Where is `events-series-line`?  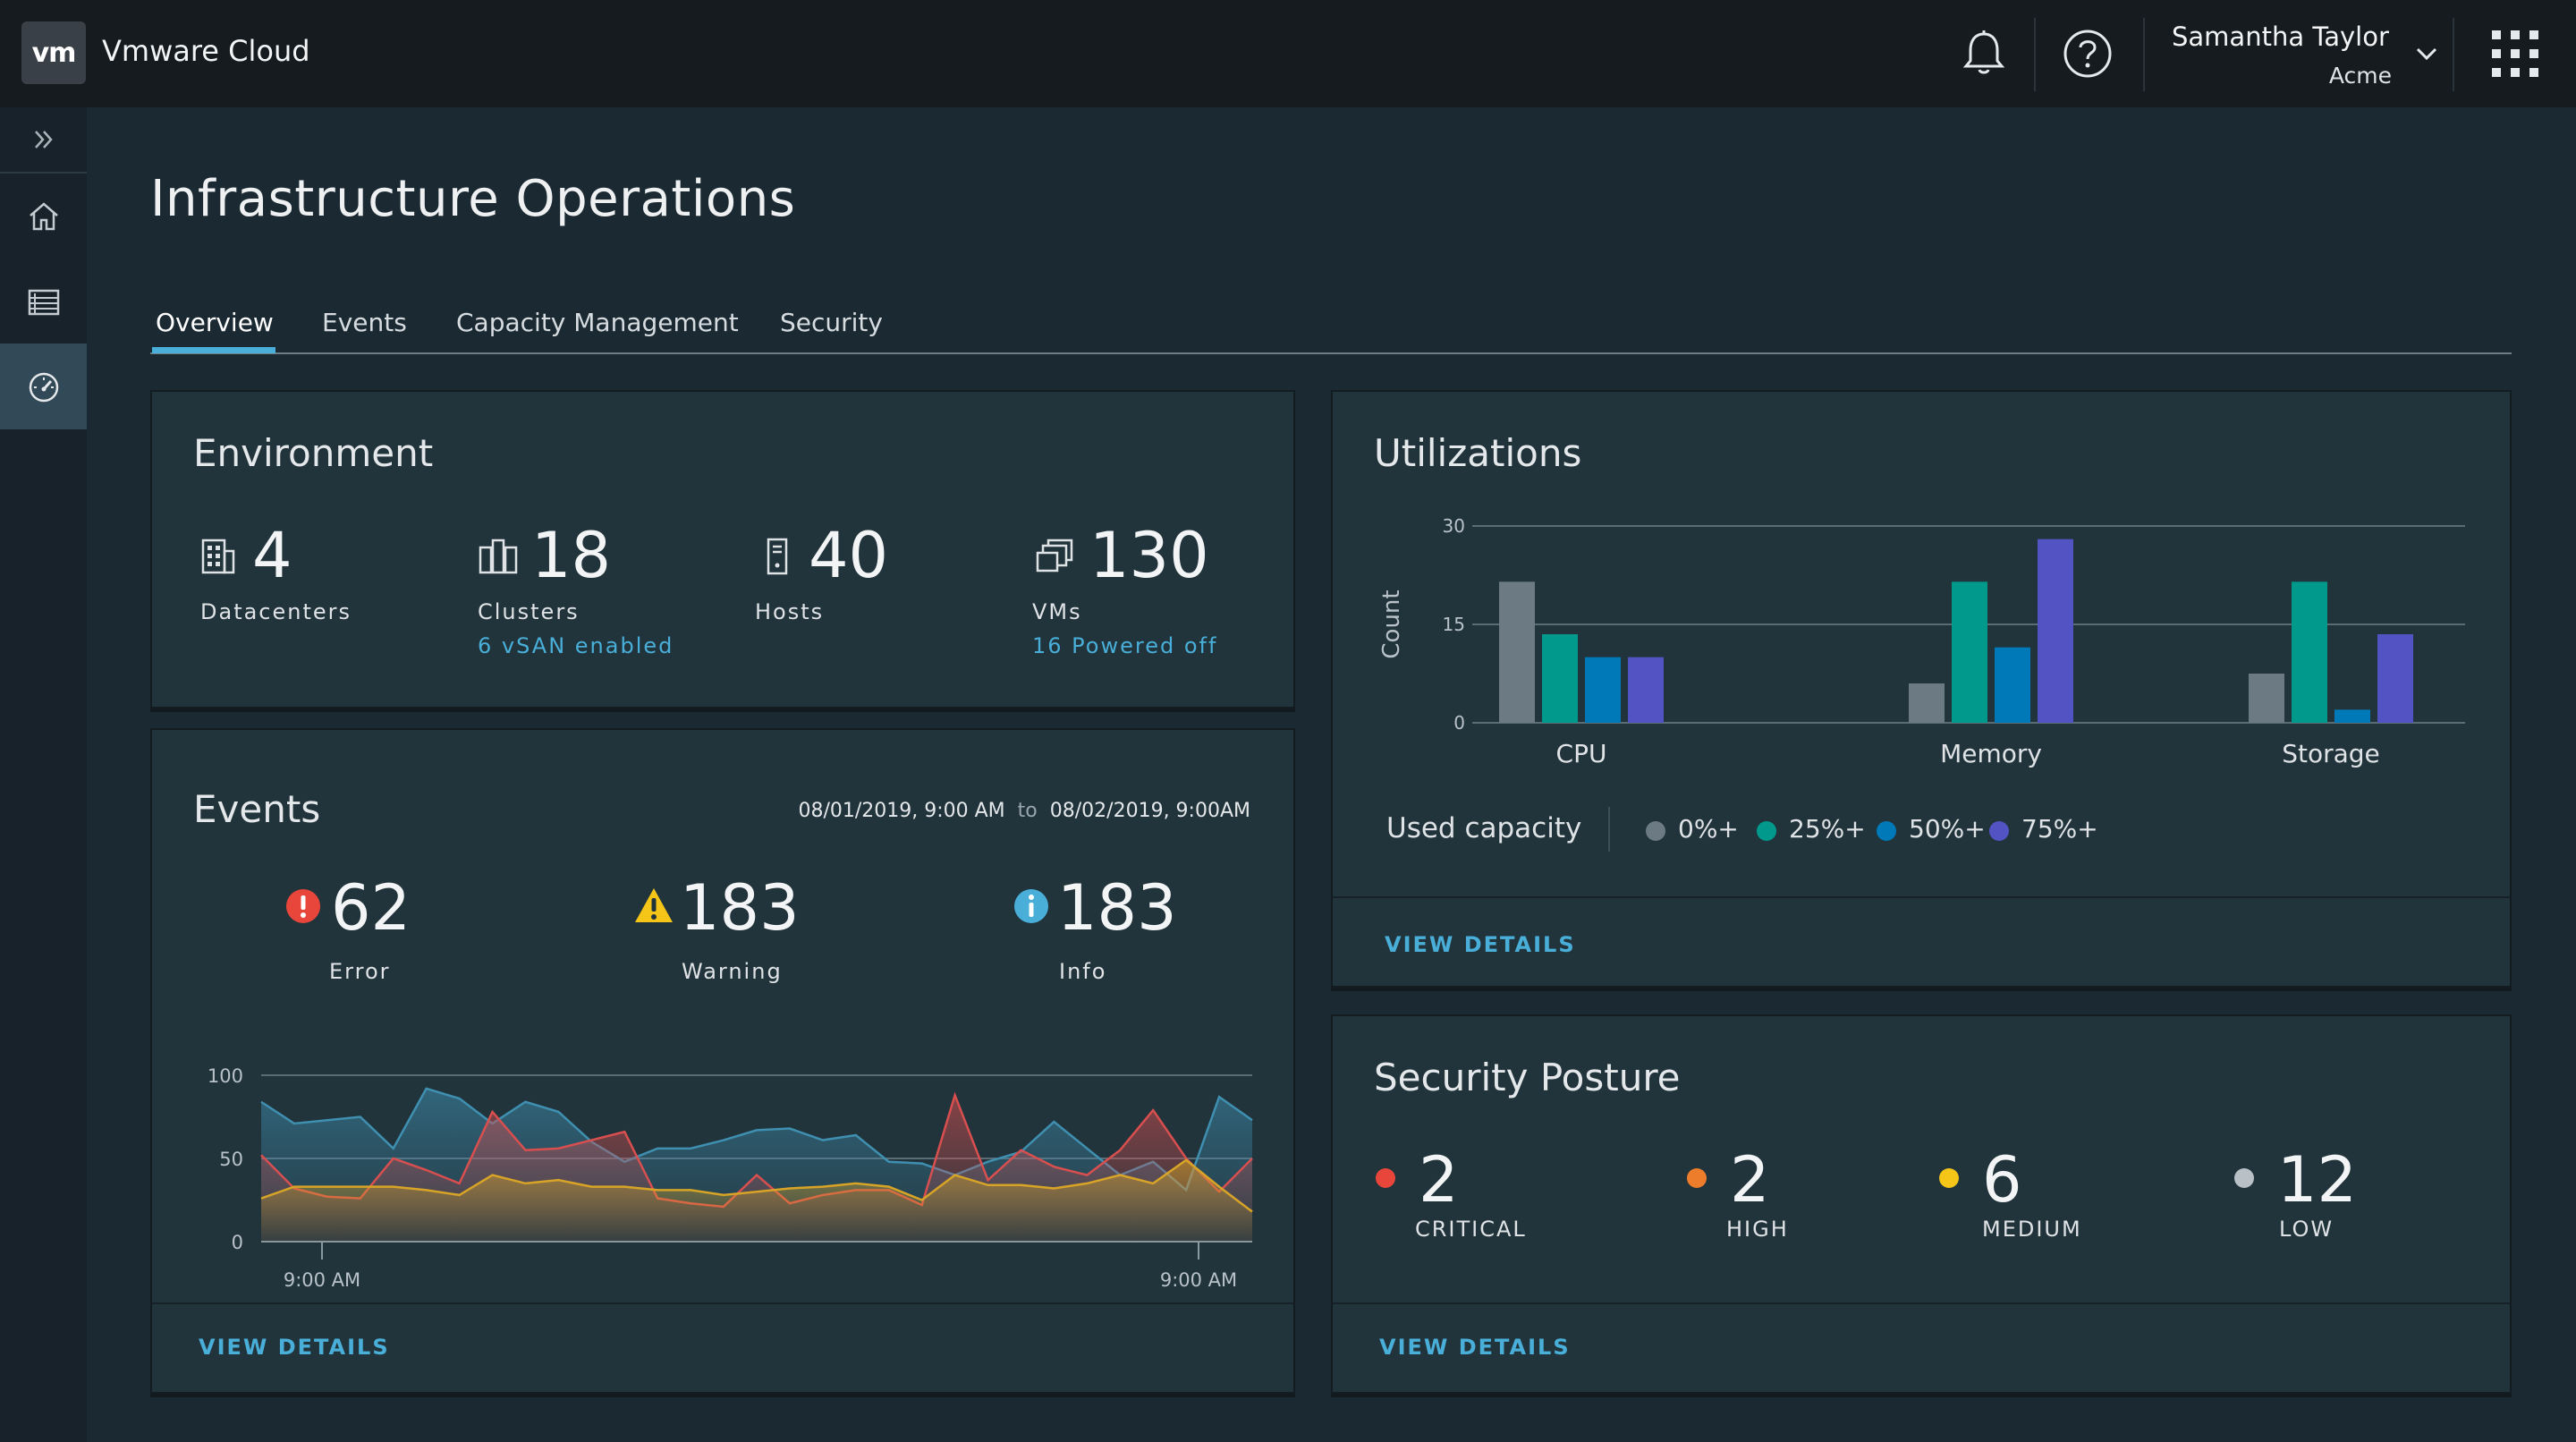 events-series-line is located at coordinates (756, 1185).